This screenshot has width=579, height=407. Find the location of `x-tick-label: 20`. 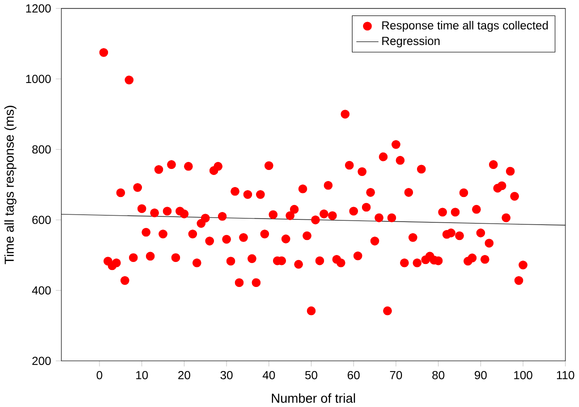

x-tick-label: 20 is located at coordinates (184, 375).